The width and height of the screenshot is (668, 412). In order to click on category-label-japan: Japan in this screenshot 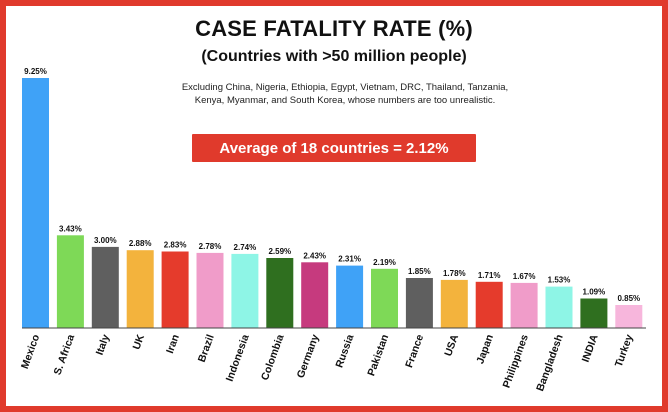, I will do `click(485, 349)`.